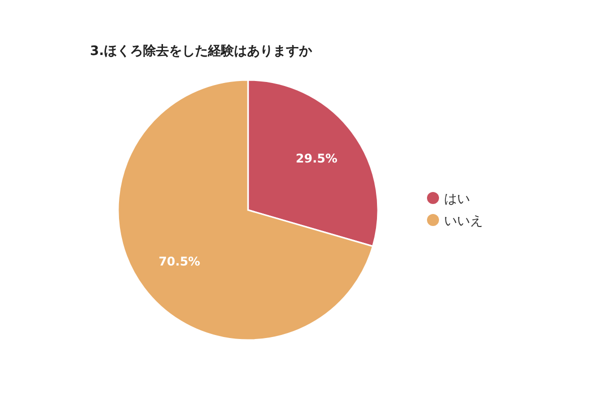  I want to click on legend-label: いいえ, so click(463, 221).